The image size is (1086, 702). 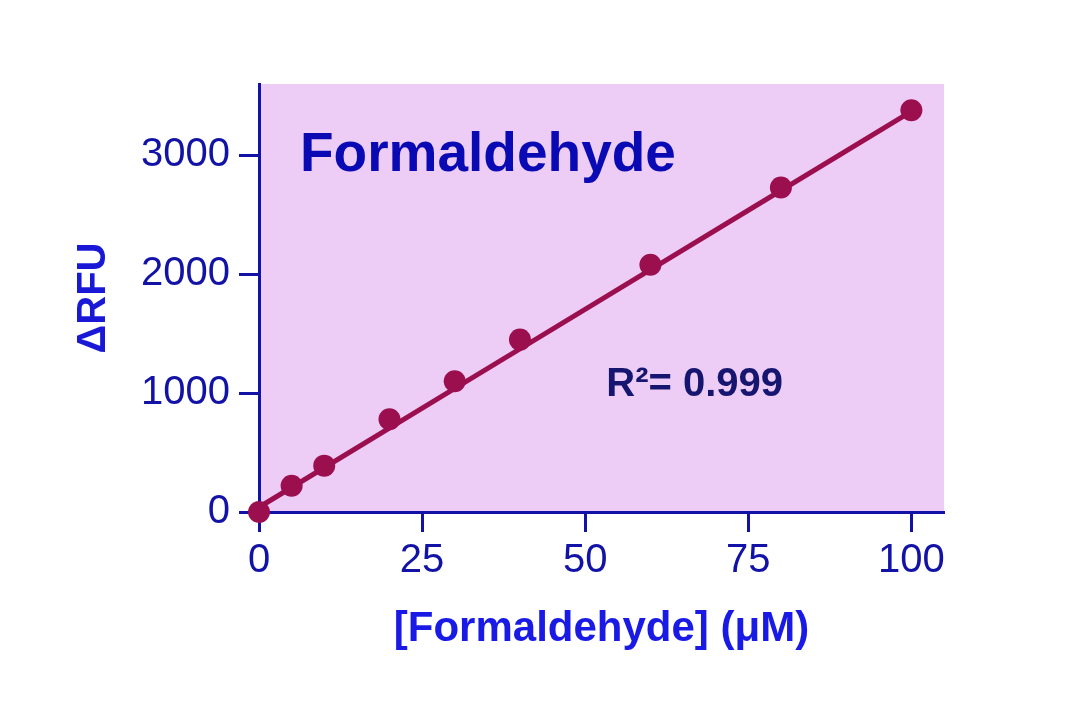 I want to click on x-tick-label: 50, so click(x=585, y=558).